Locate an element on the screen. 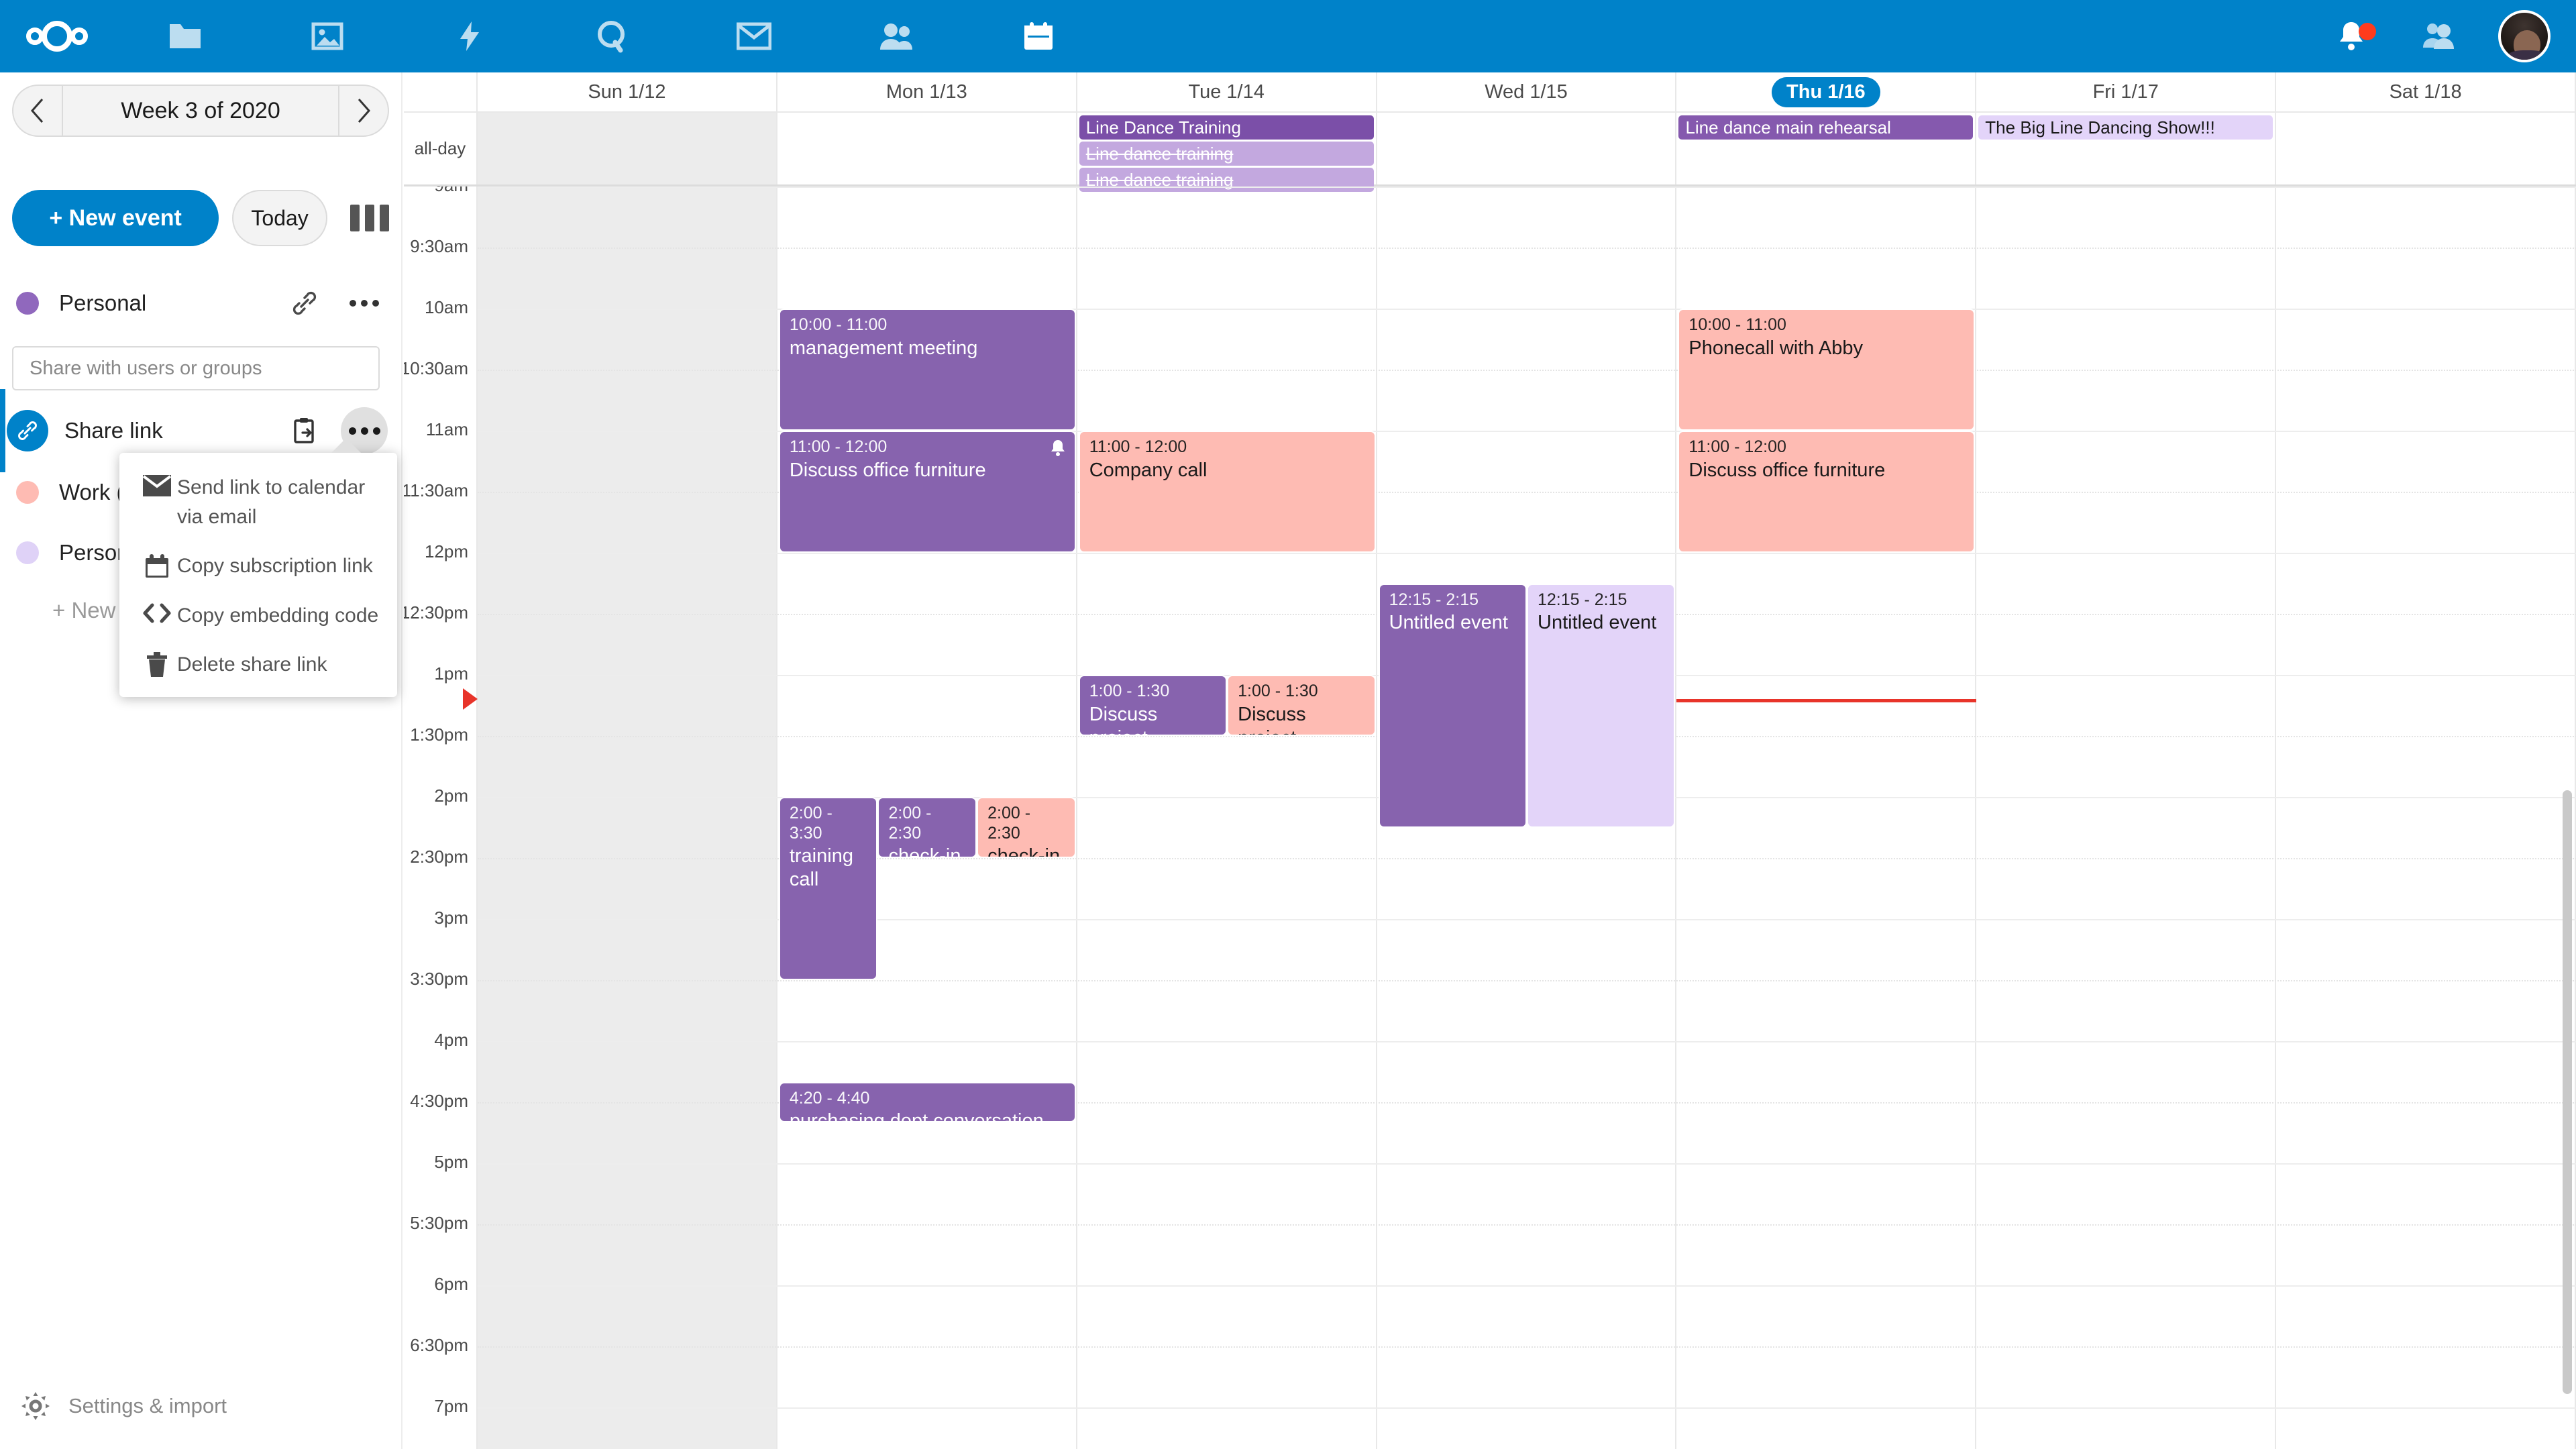 The width and height of the screenshot is (2576, 1449). day-header-0: Sun 1/12 is located at coordinates (627, 91).